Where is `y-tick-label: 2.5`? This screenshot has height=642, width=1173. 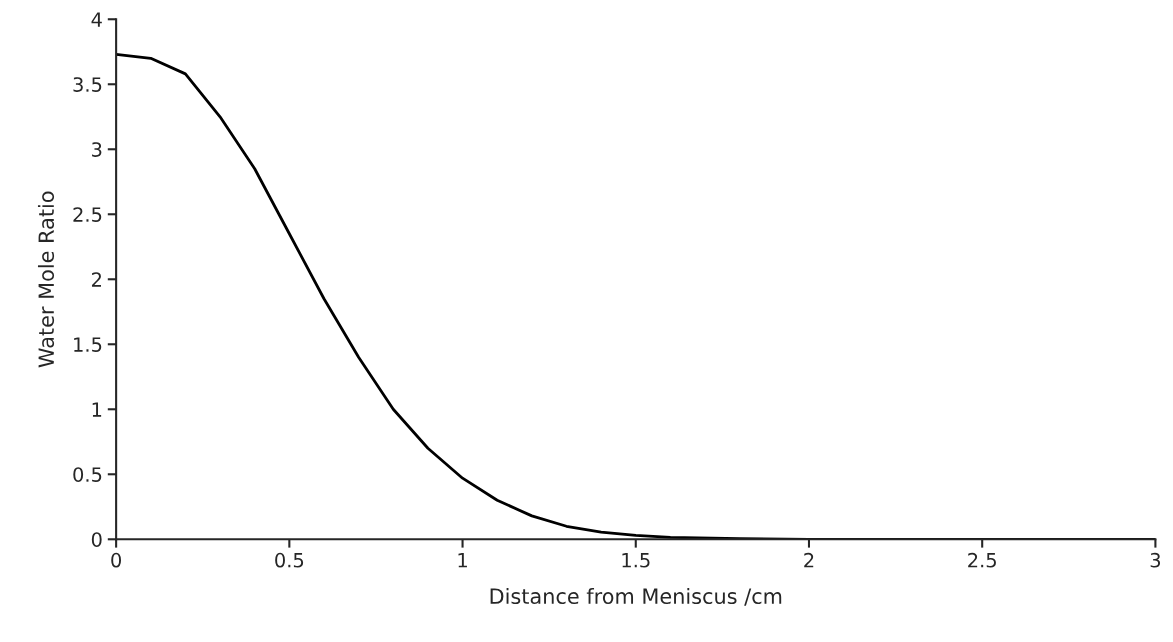
y-tick-label: 2.5 is located at coordinates (87, 214).